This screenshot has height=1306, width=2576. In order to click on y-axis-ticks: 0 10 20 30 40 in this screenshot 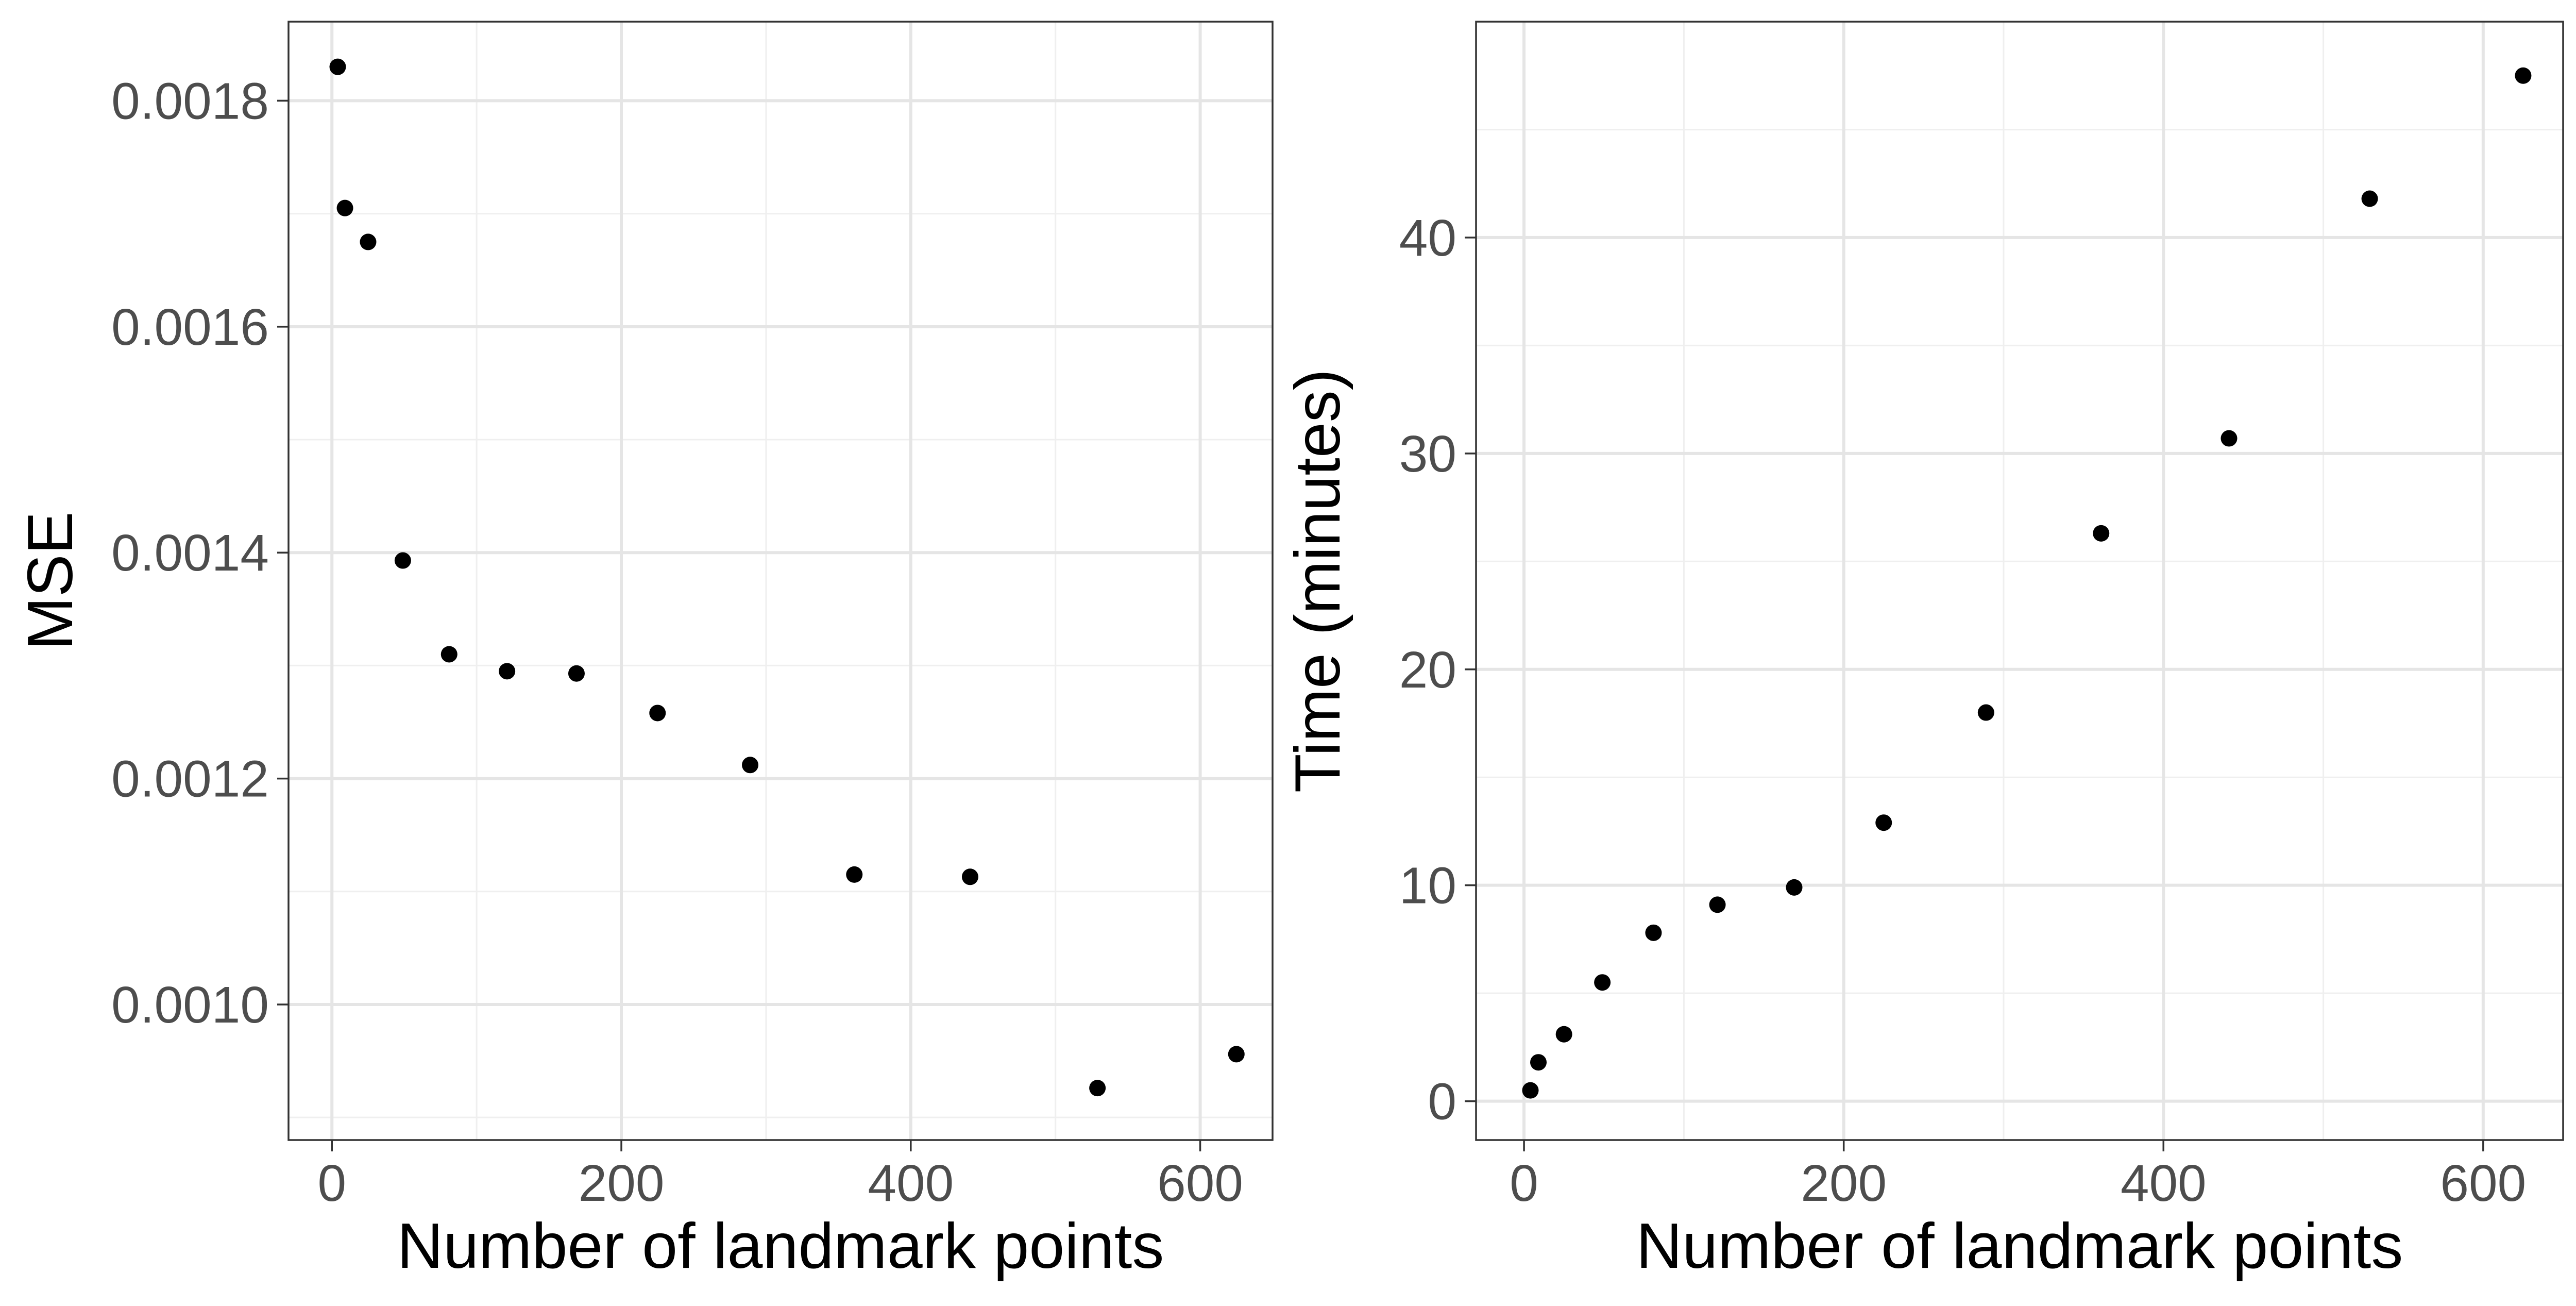, I will do `click(1437, 670)`.